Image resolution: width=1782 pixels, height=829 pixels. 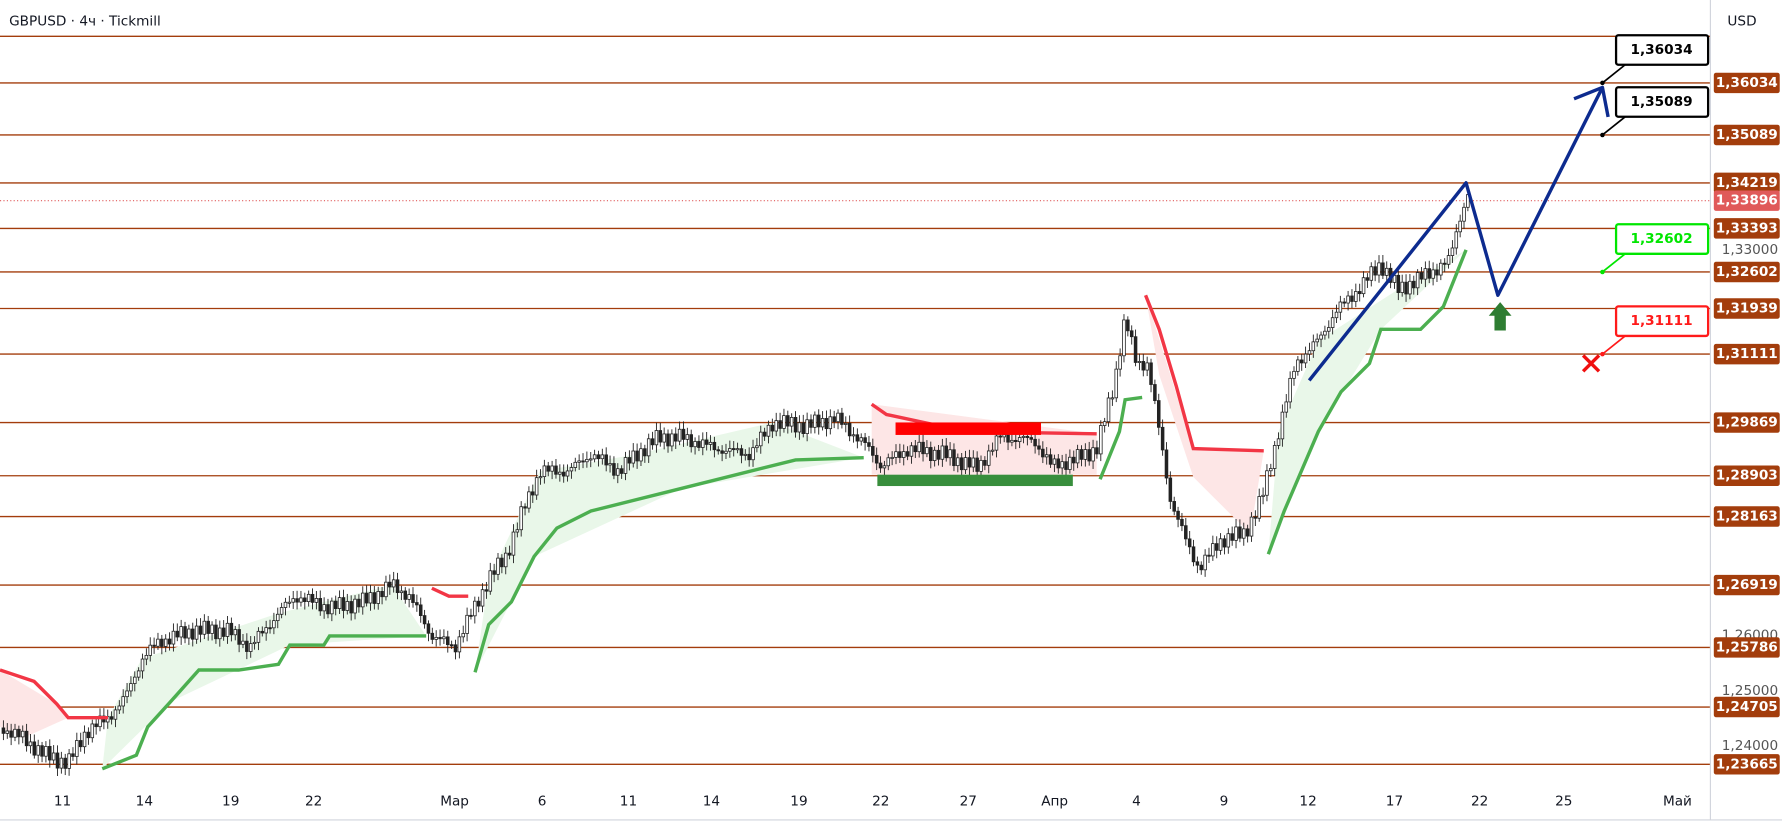 I want to click on zone, so click(x=264, y=676).